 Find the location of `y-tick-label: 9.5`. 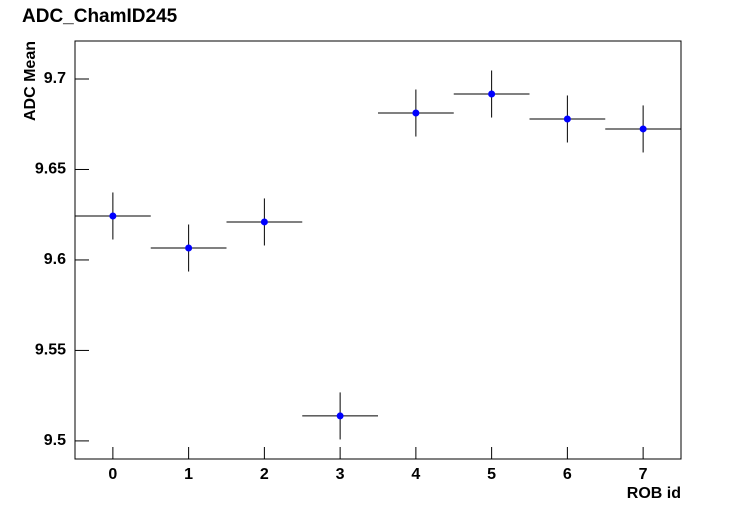

y-tick-label: 9.5 is located at coordinates (55, 440).